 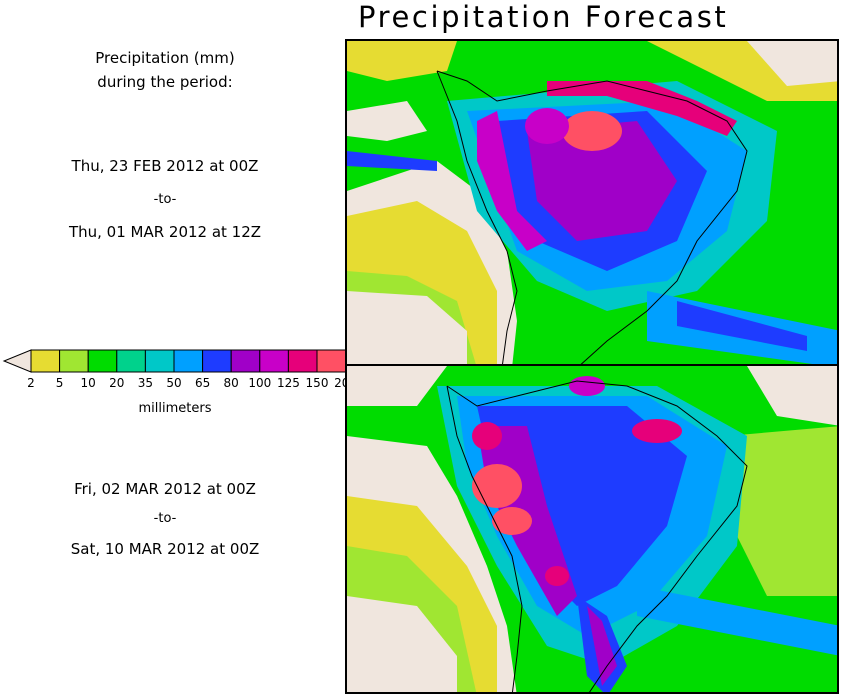 What do you see at coordinates (60, 383) in the screenshot?
I see `colorbar-tick-label: 5` at bounding box center [60, 383].